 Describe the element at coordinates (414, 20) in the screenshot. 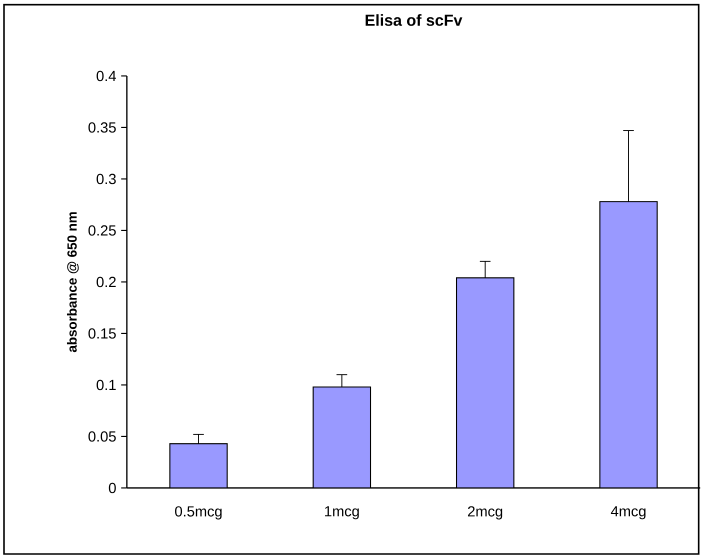

I see `chart-title: Elisa of scFv` at that location.